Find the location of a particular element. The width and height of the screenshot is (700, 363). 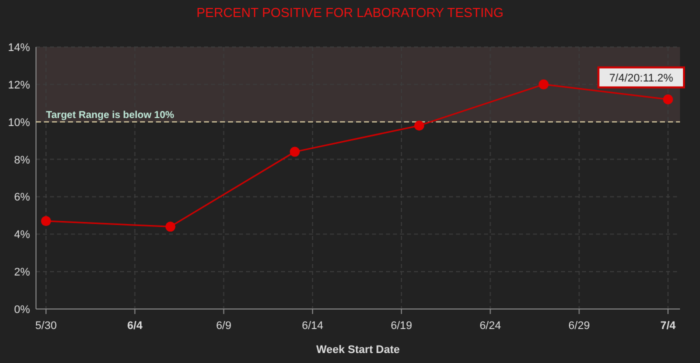

chart-title: PERCENT POSITIVE FOR LABORATORY TESTING is located at coordinates (350, 12).